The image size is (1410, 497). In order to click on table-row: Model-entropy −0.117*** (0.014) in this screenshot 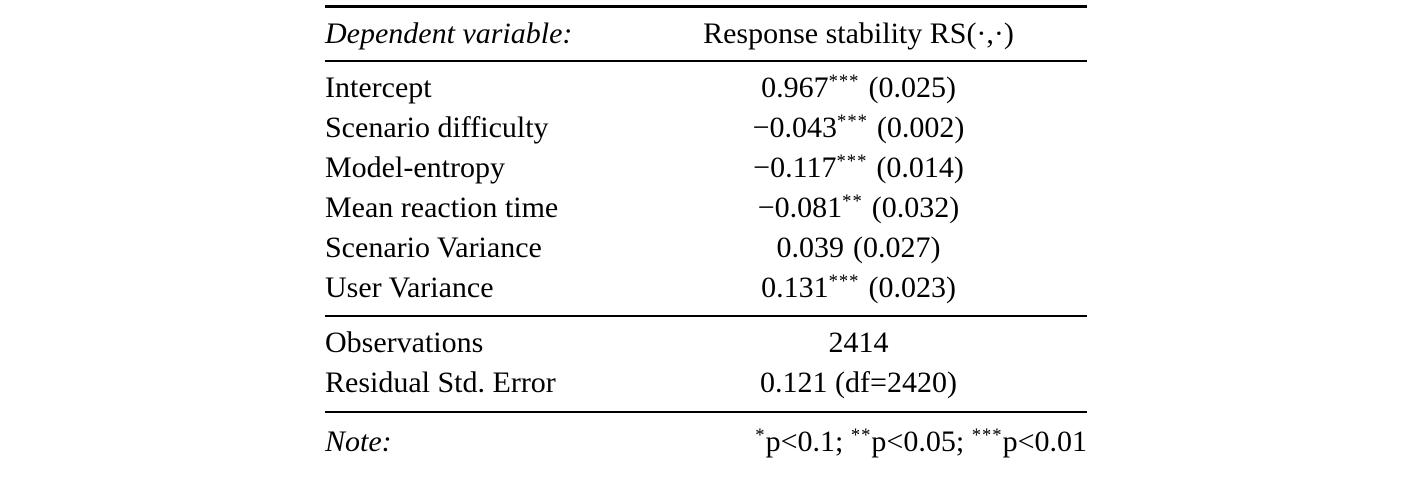, I will do `click(706, 168)`.